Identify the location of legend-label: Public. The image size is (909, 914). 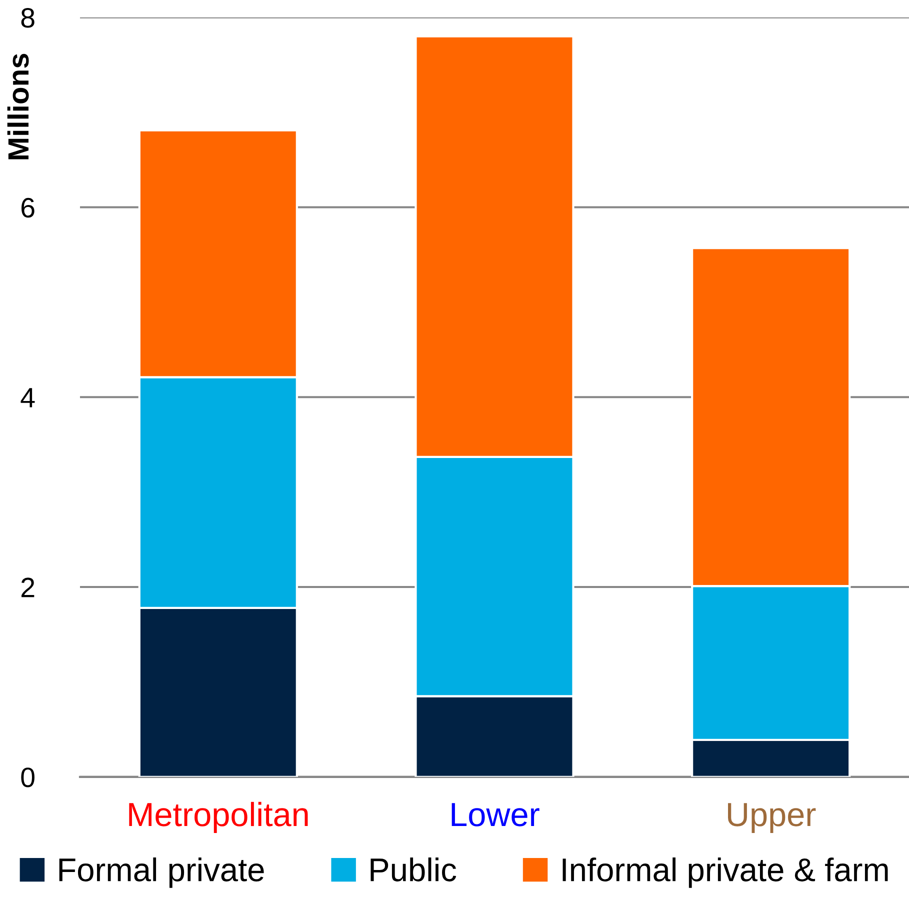
(413, 869).